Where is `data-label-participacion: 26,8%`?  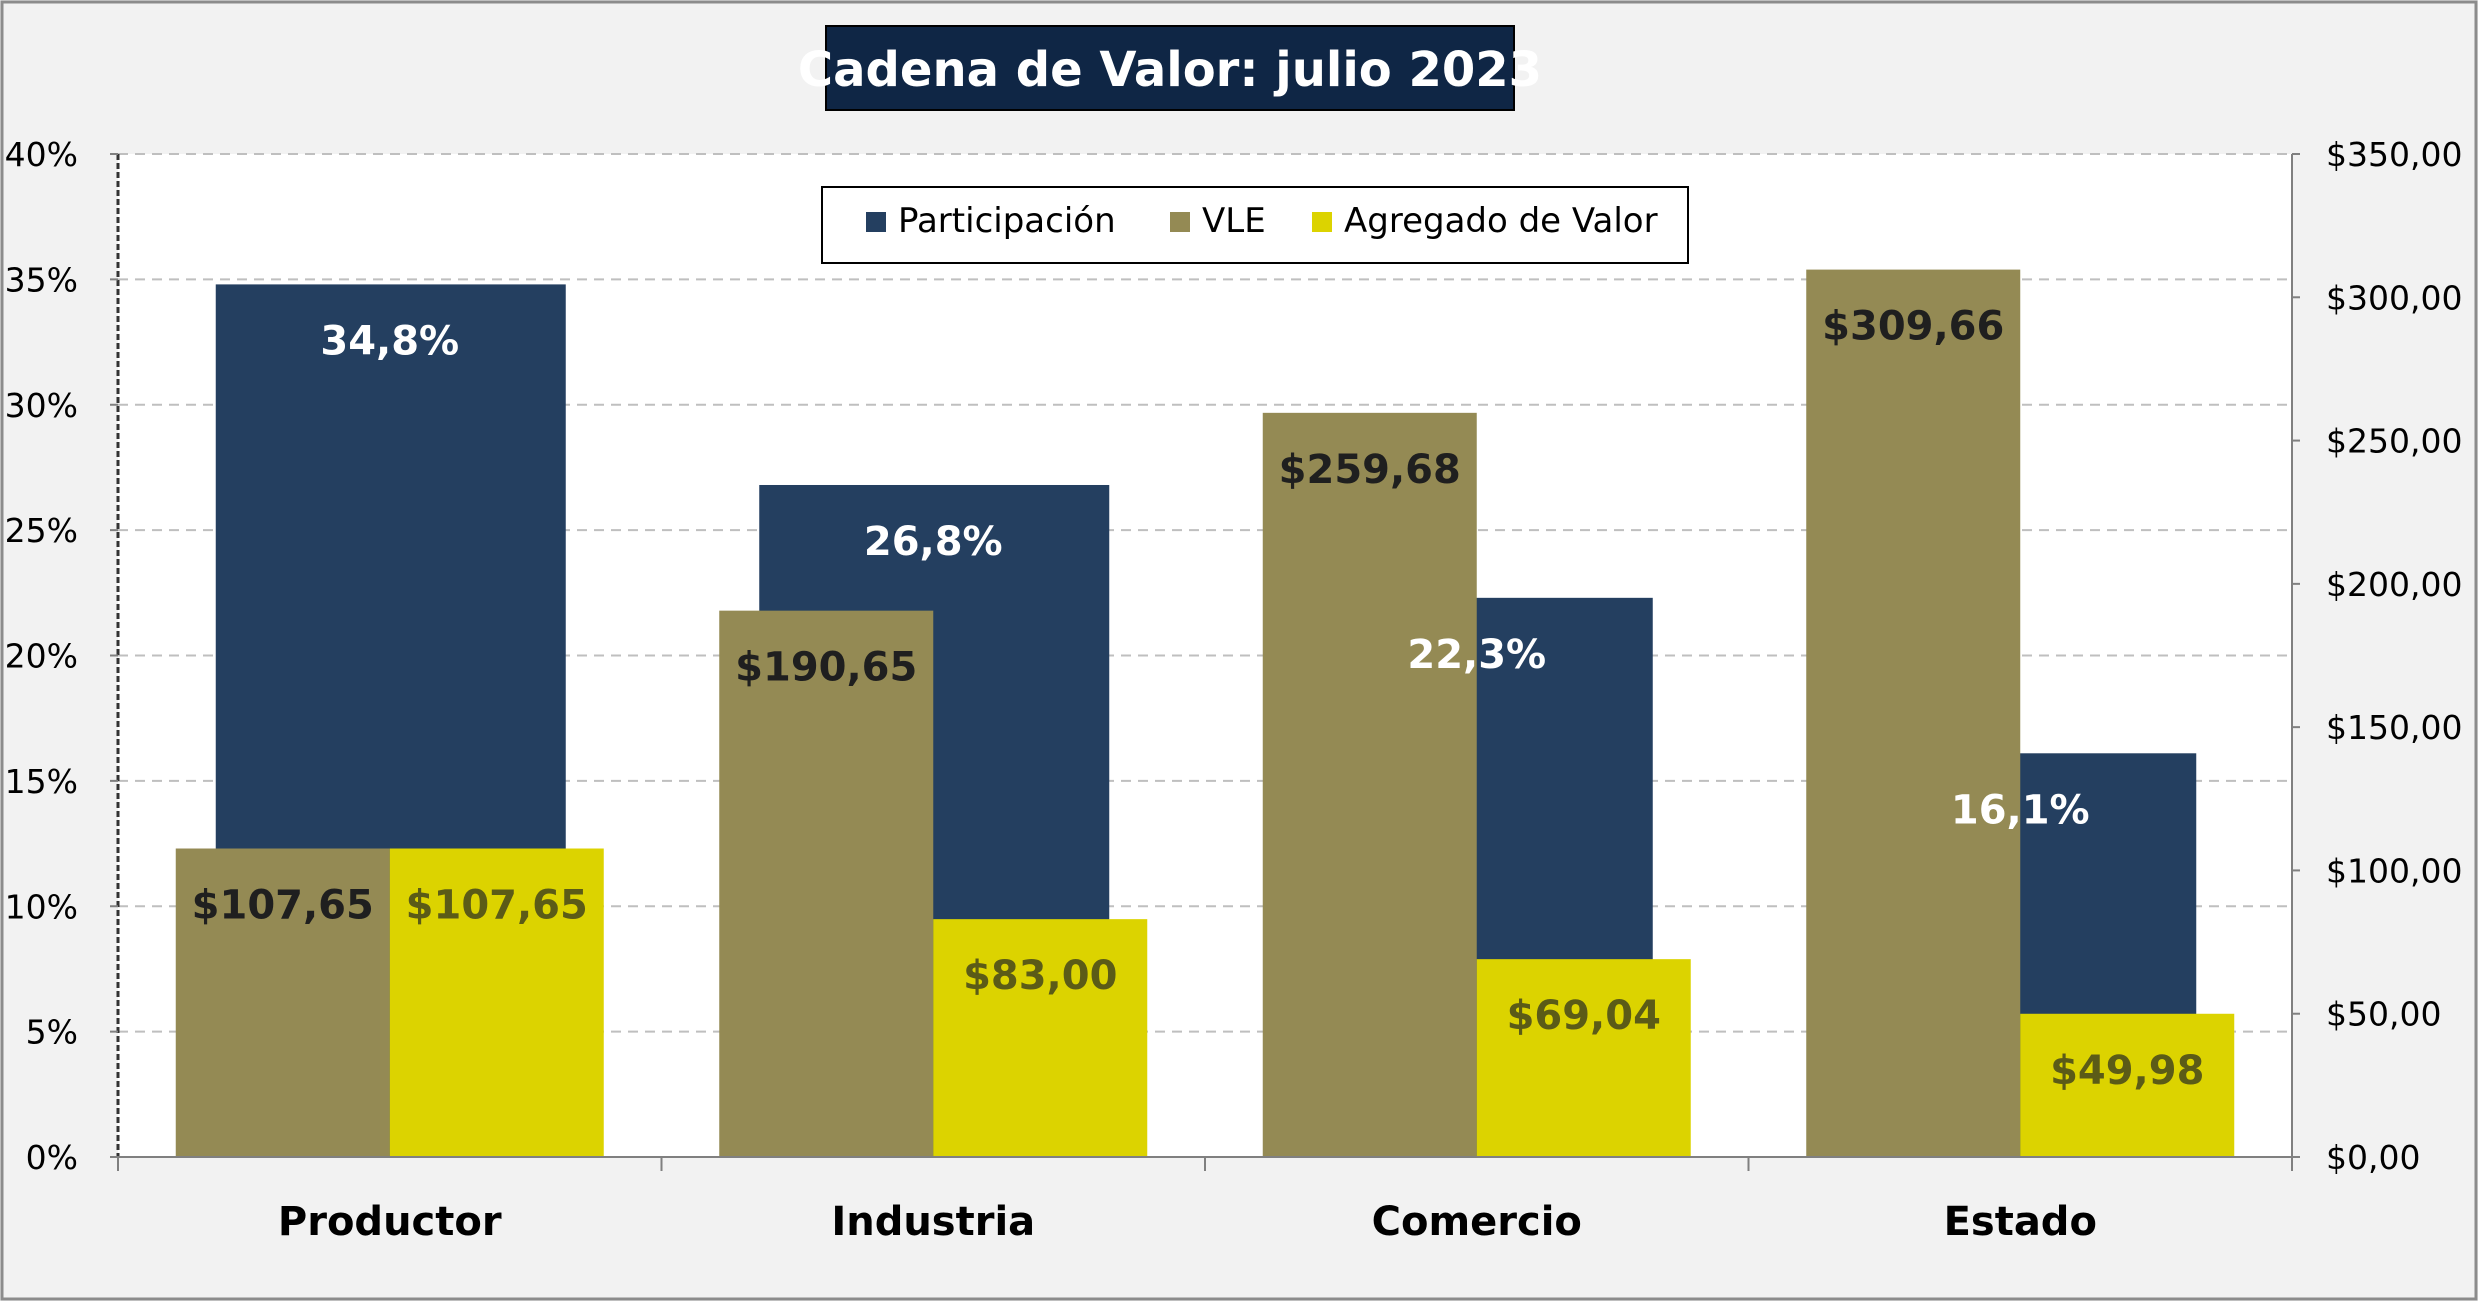 data-label-participacion: 26,8% is located at coordinates (933, 542).